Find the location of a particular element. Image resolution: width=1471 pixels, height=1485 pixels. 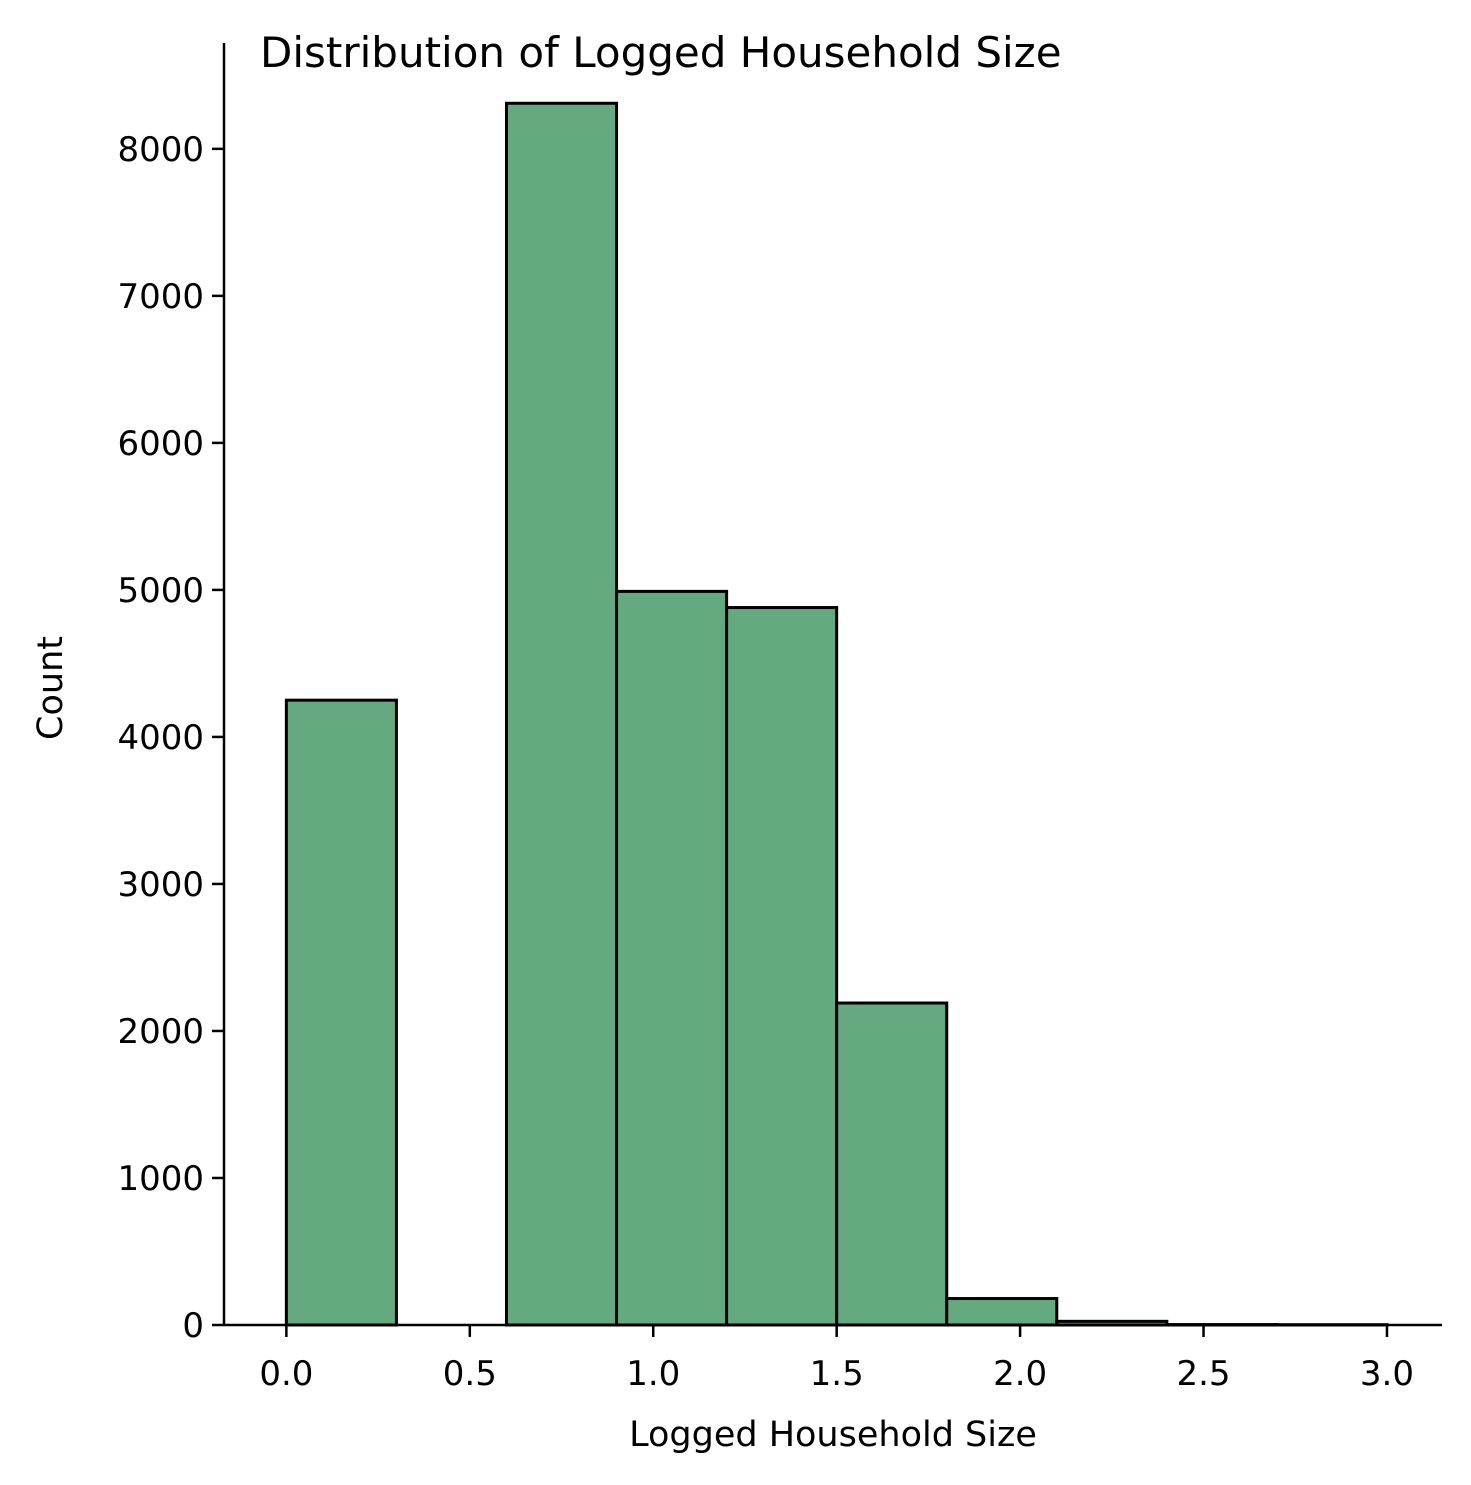

x-axis-label: Logged Household Size is located at coordinates (833, 1435).